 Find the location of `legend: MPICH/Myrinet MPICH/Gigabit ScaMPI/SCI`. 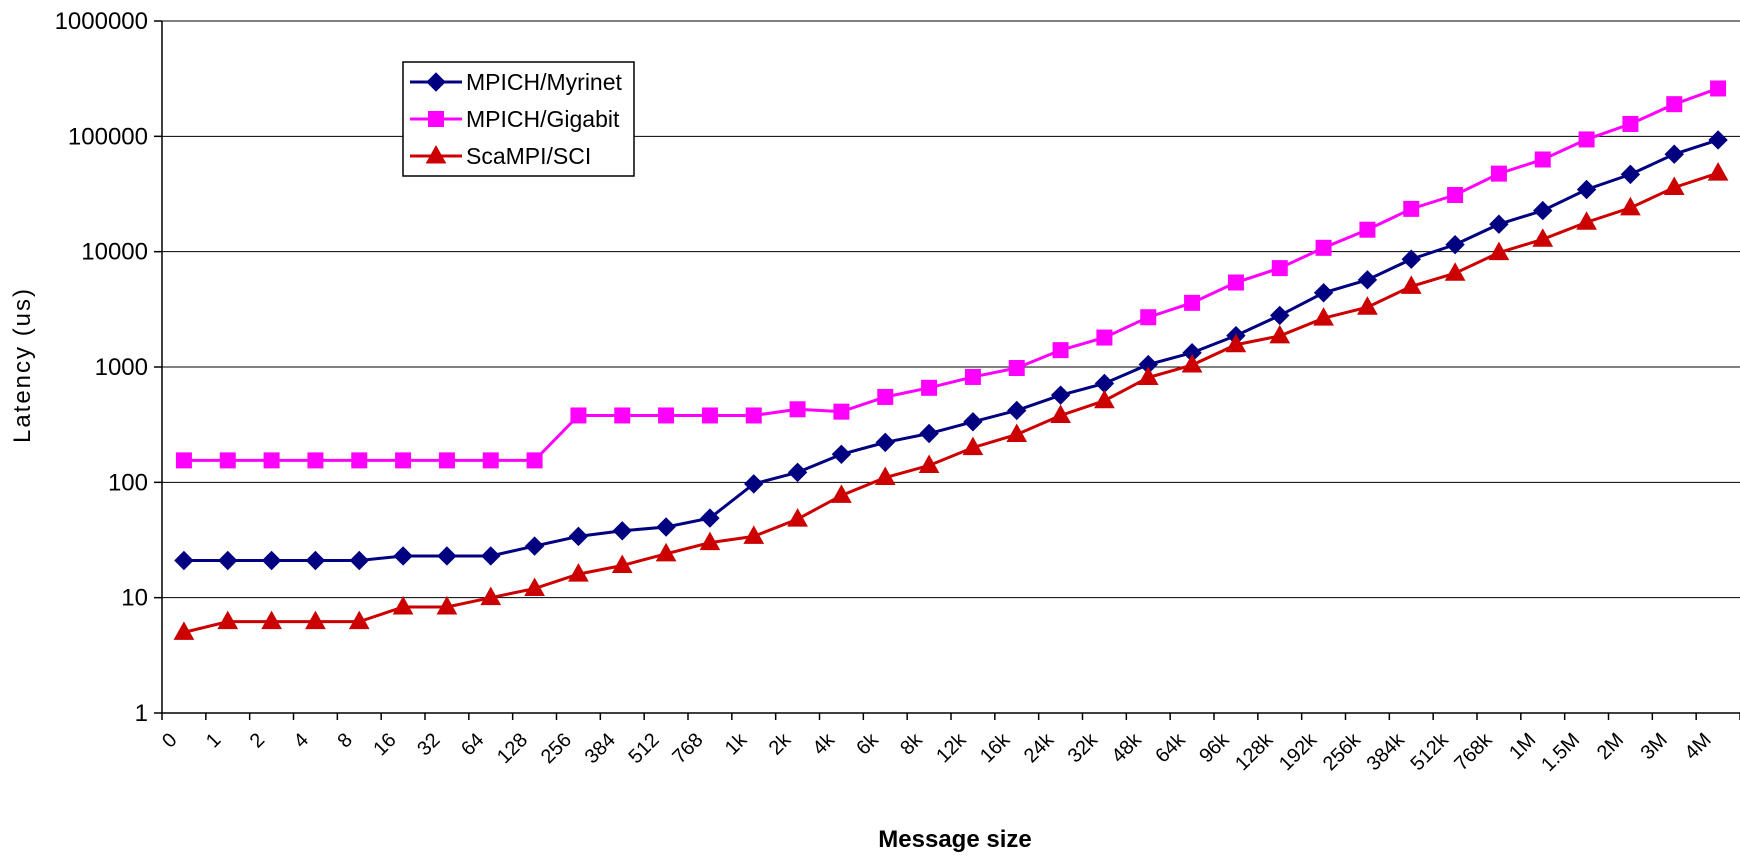

legend: MPICH/Myrinet MPICH/Gigabit ScaMPI/SCI is located at coordinates (518, 119).